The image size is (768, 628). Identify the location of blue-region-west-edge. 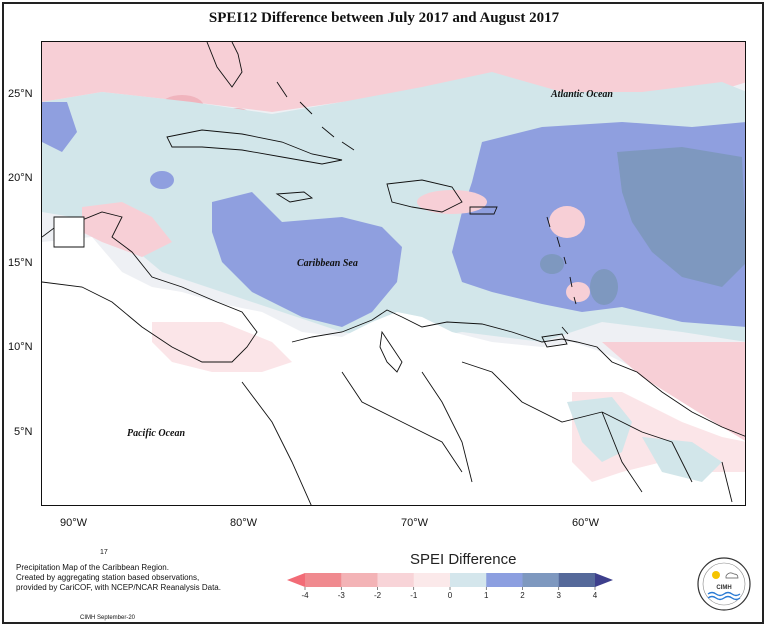
(59, 127).